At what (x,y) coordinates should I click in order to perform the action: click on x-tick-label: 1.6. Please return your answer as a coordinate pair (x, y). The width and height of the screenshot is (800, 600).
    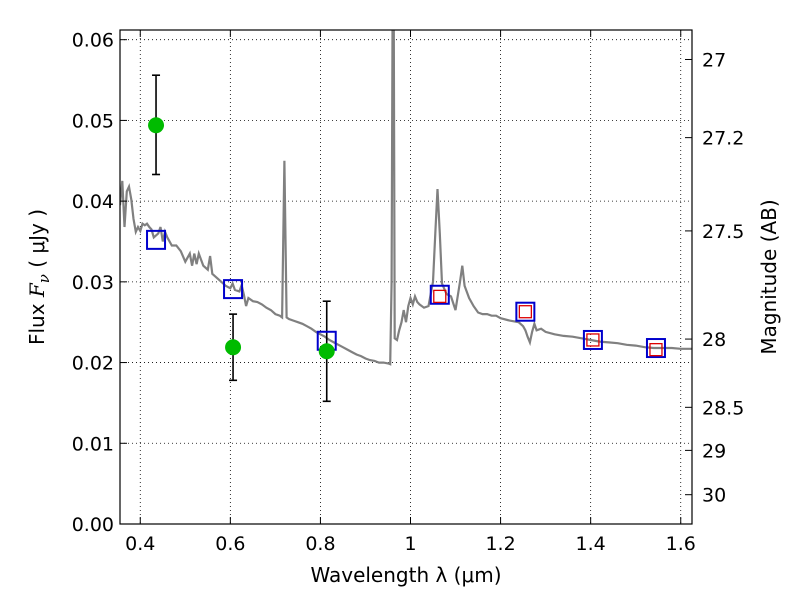
    Looking at the image, I should click on (681, 544).